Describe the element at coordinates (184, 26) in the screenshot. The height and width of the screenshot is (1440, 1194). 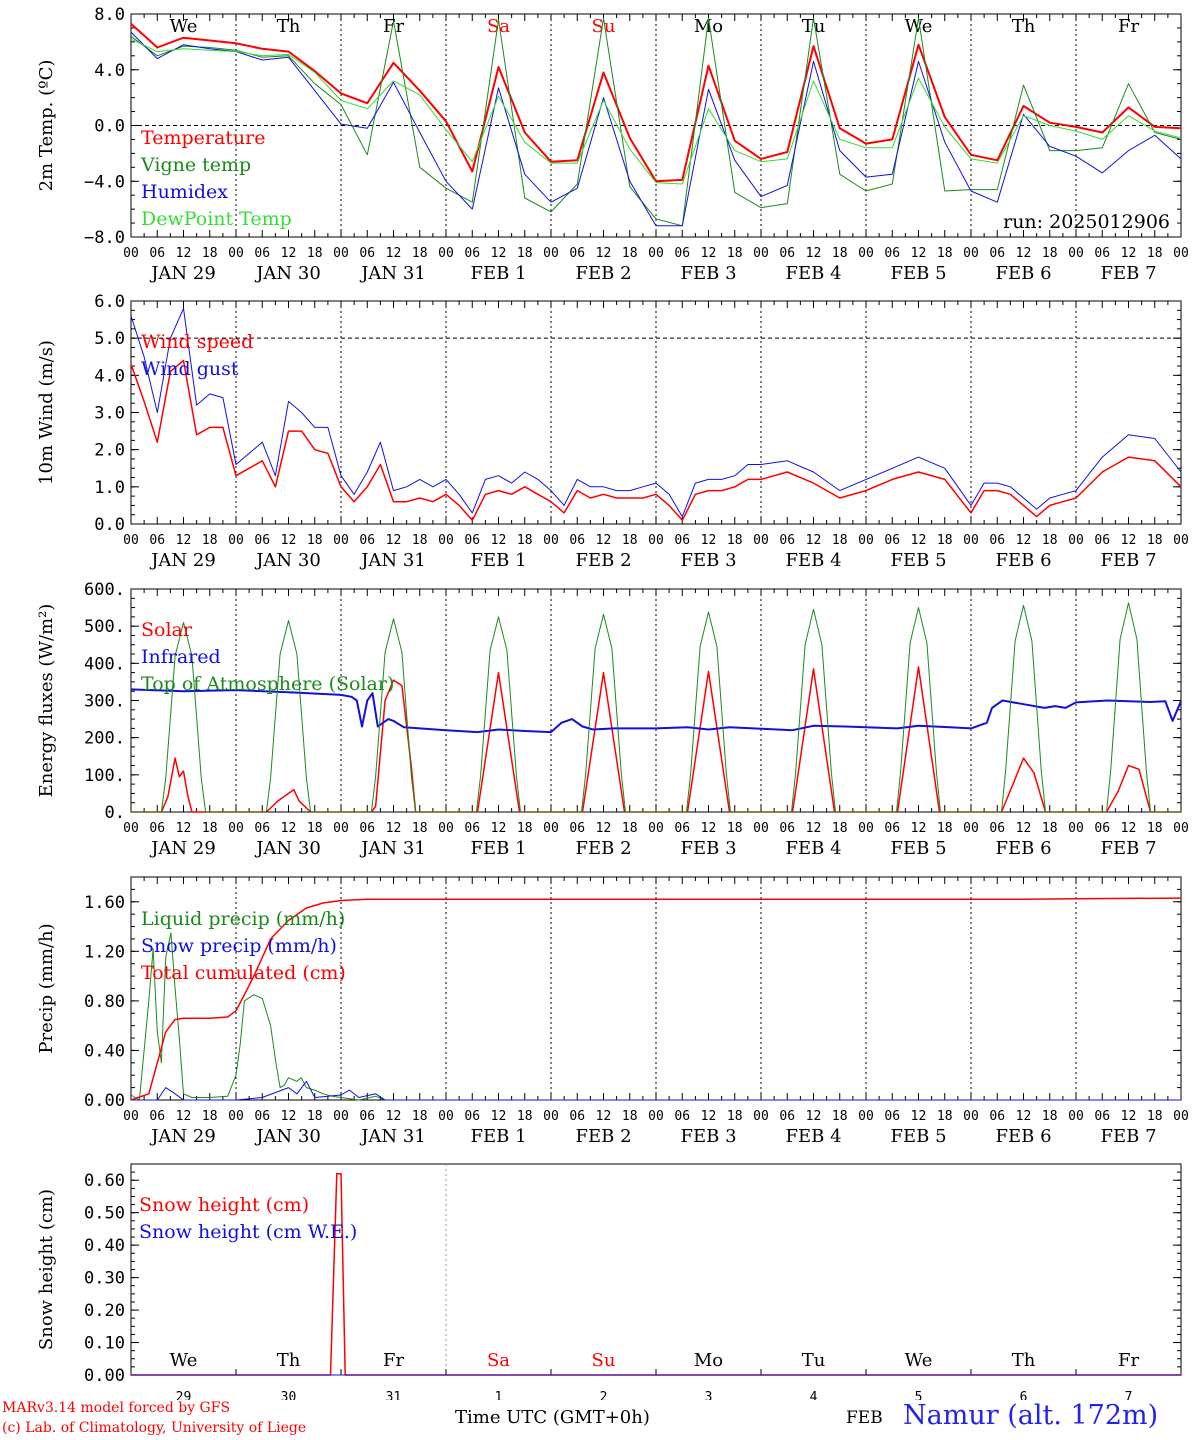
I see `weekday-label: We` at that location.